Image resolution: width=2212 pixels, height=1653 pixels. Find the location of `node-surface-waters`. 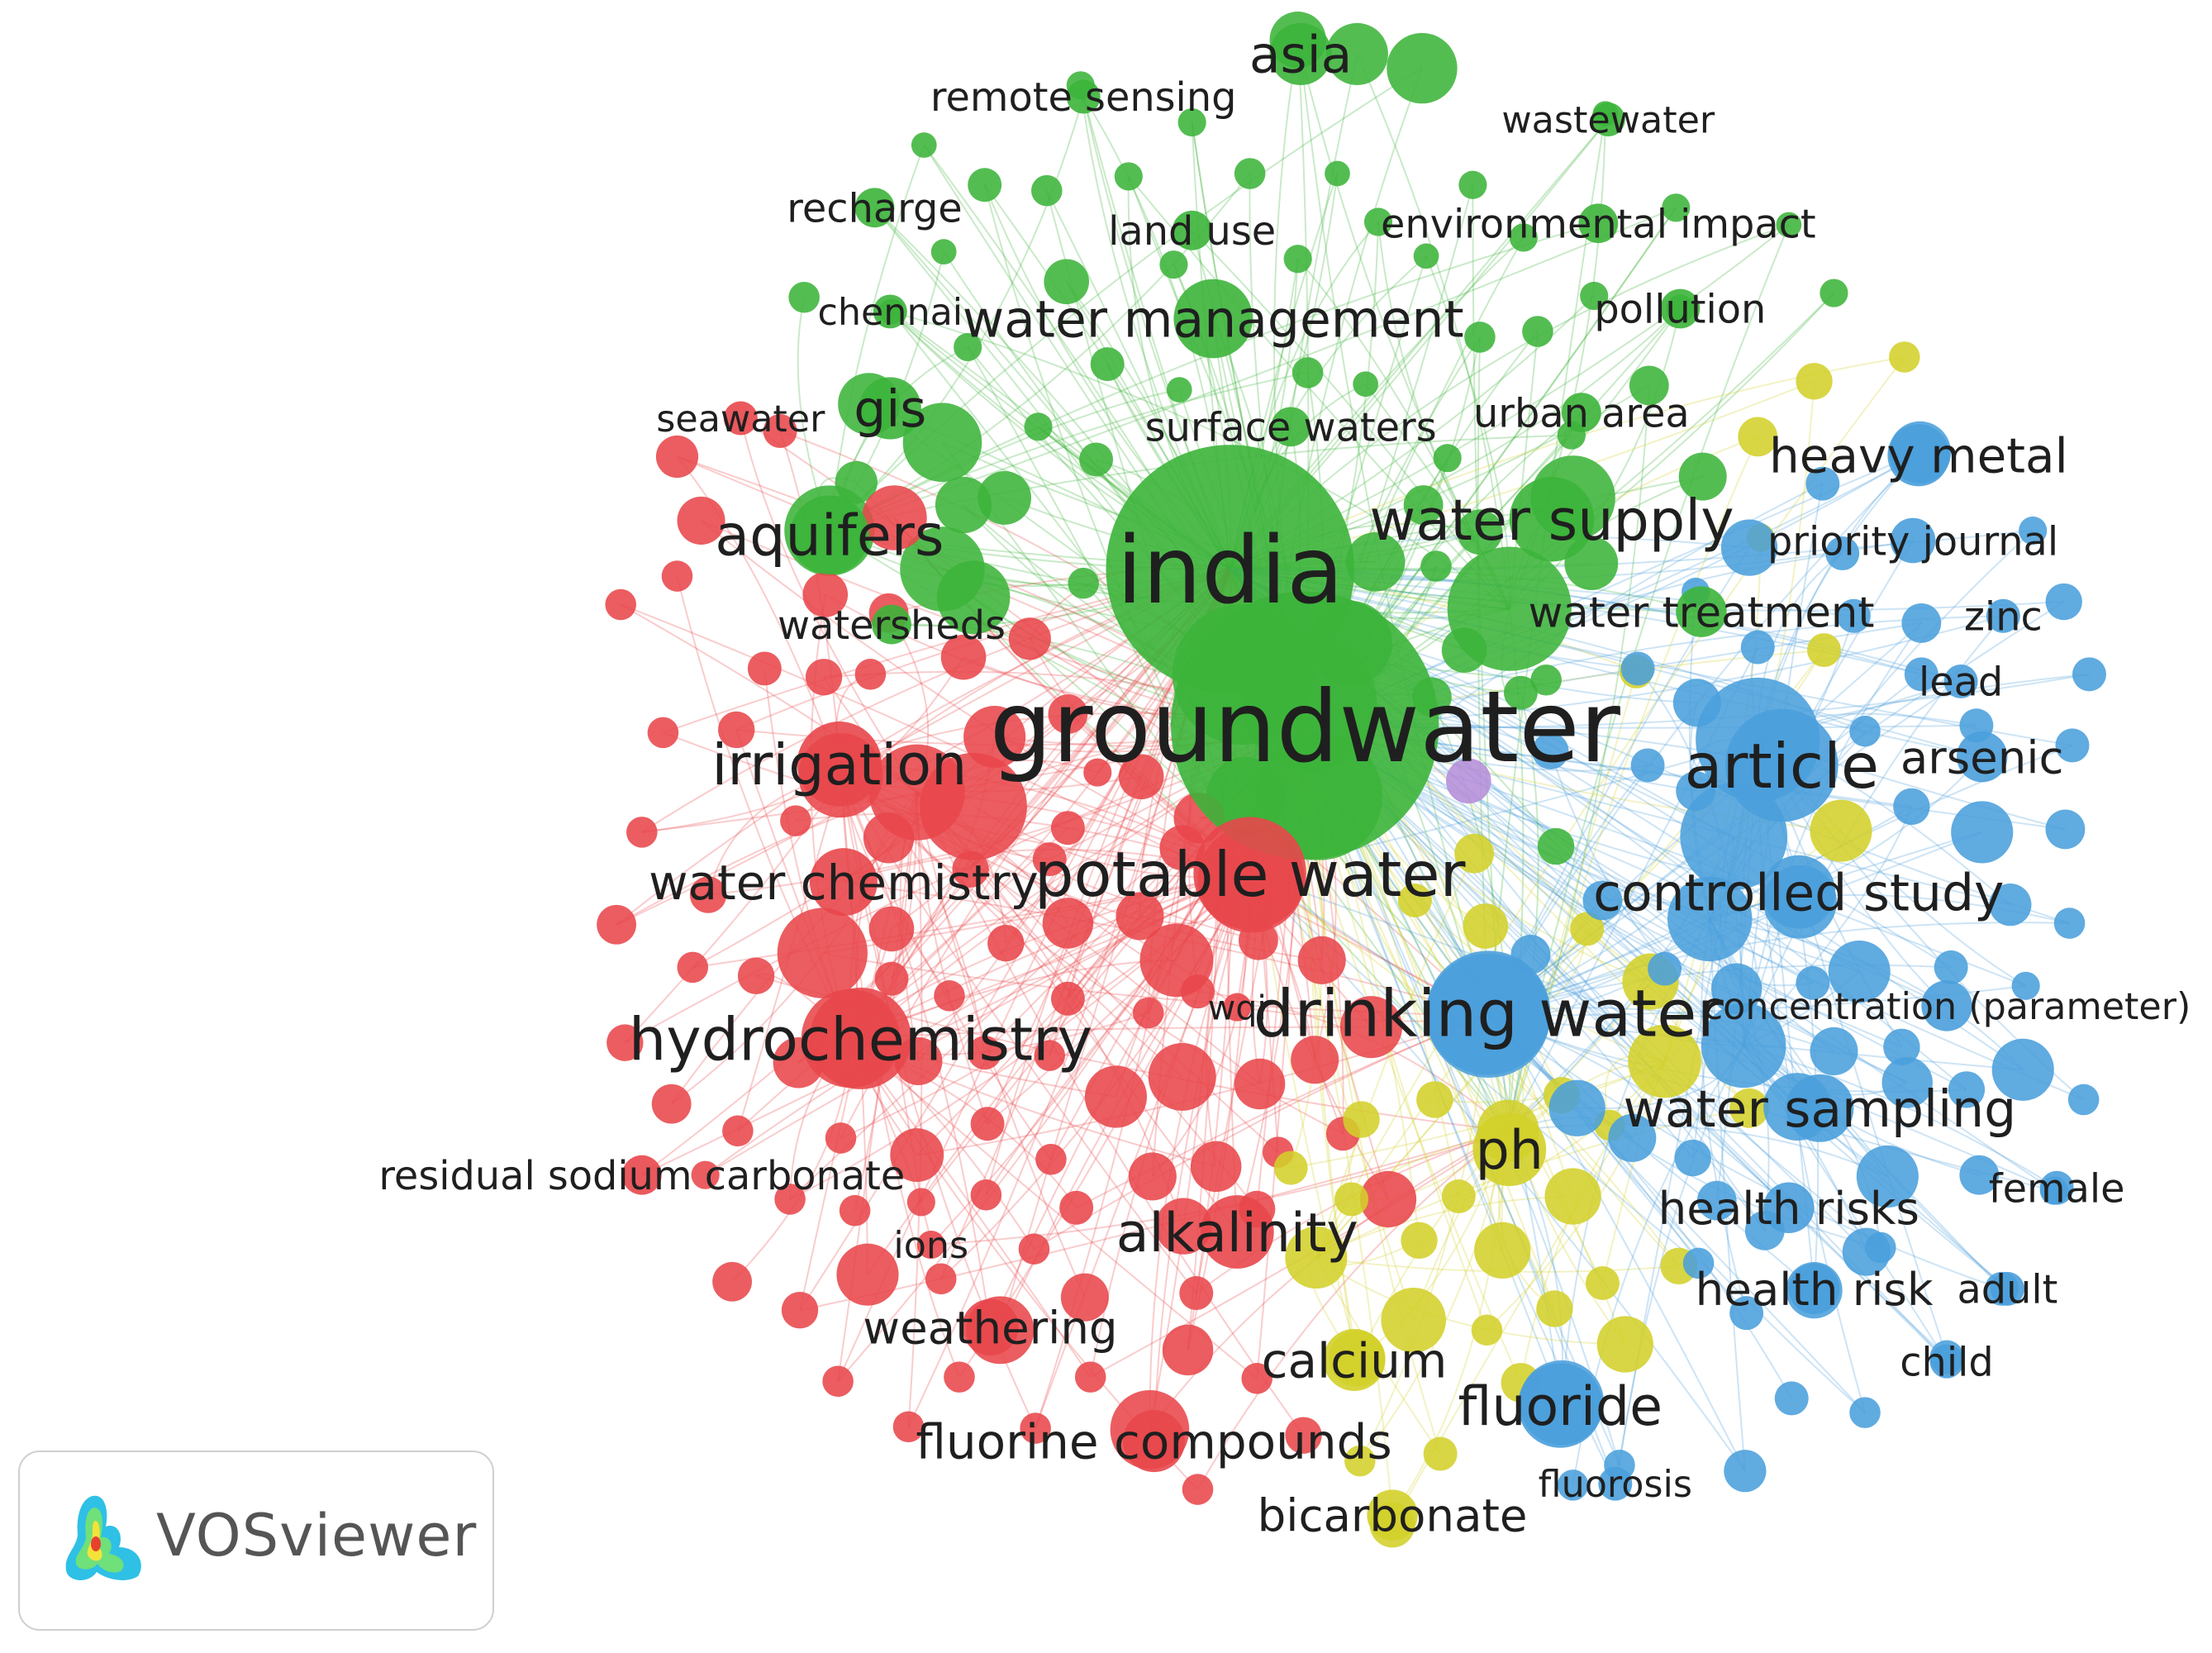

node-surface-waters is located at coordinates (1291, 427).